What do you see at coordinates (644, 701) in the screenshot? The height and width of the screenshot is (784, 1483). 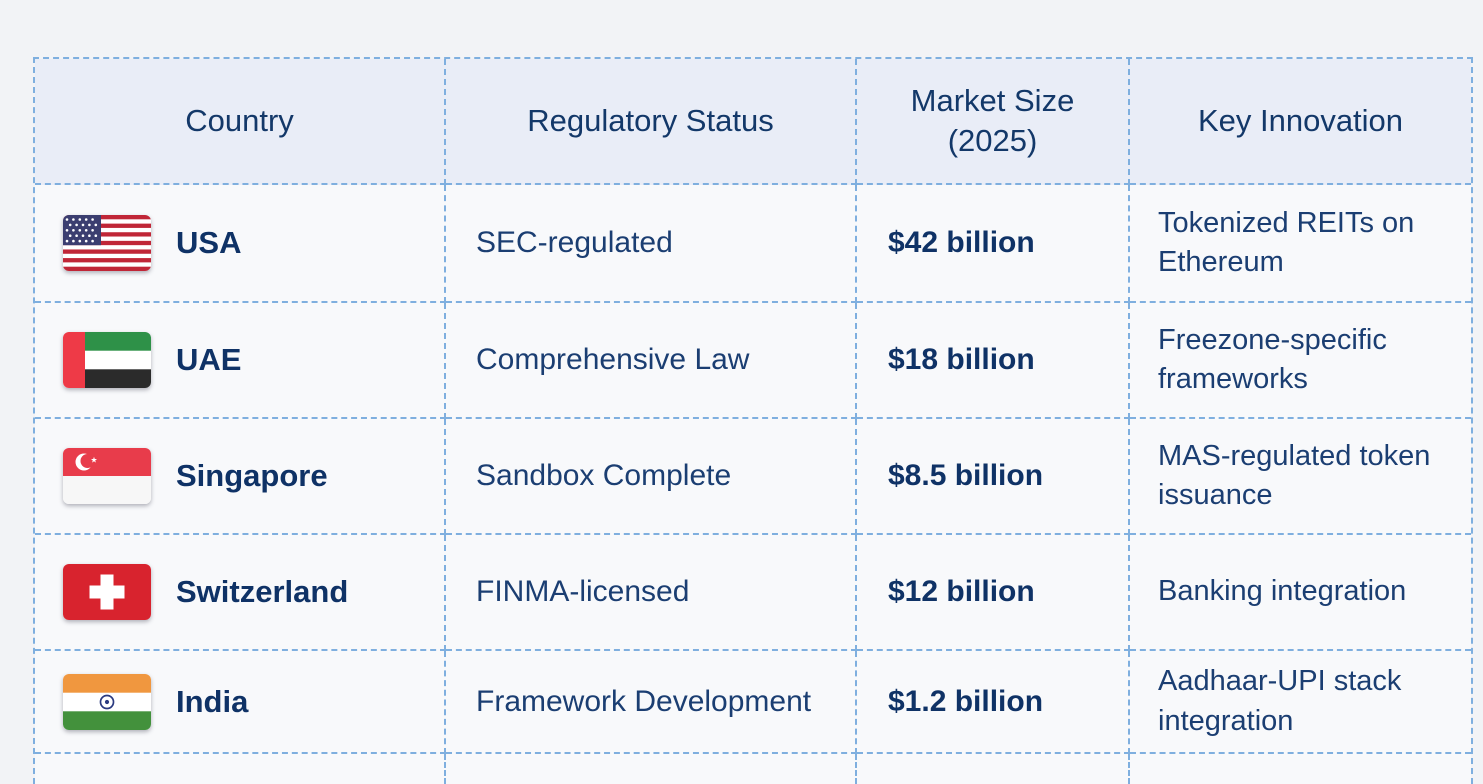 I see `regulatory-status-text: Framework Development` at bounding box center [644, 701].